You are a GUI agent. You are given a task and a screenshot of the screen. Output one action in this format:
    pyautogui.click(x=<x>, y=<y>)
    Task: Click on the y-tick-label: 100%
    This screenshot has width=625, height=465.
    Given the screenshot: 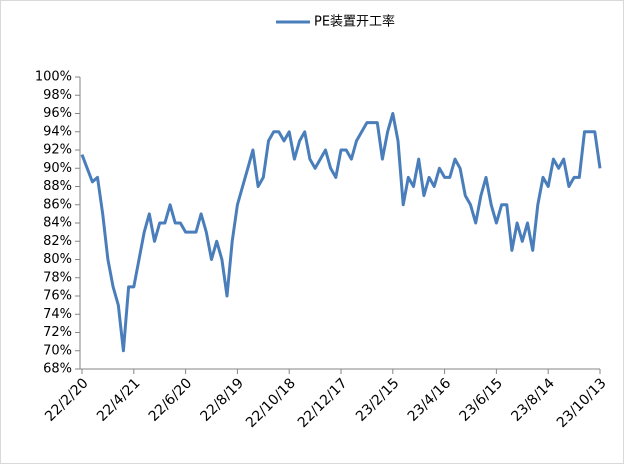 What is the action you would take?
    pyautogui.click(x=53, y=77)
    